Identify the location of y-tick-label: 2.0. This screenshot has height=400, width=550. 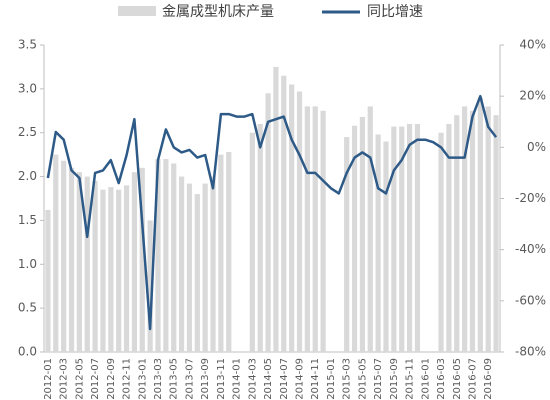
(27, 176).